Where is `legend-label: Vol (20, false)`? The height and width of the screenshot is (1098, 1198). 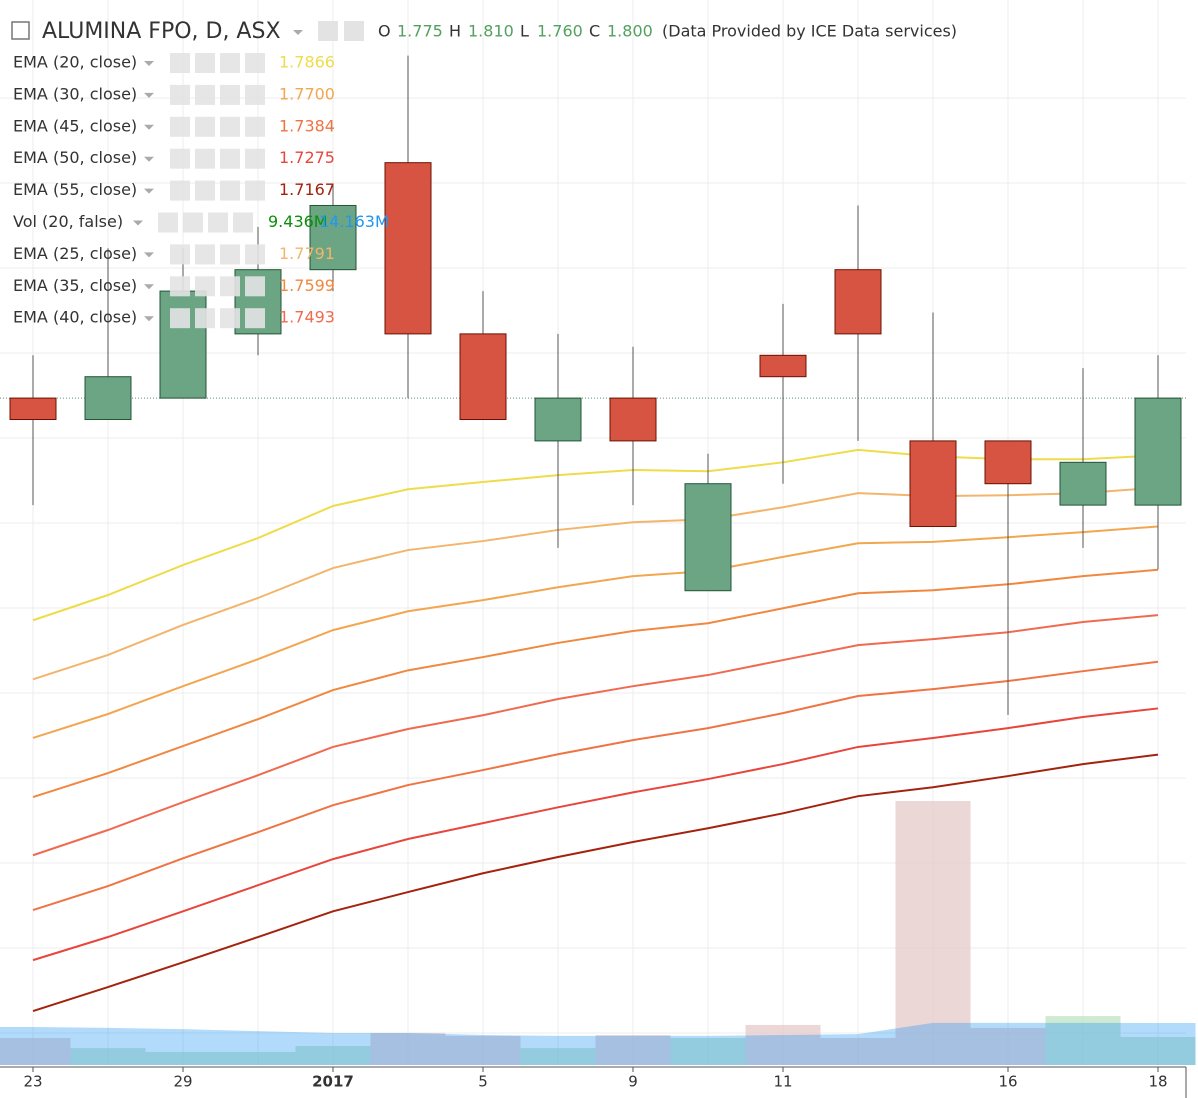
legend-label: Vol (20, false) is located at coordinates (68, 221).